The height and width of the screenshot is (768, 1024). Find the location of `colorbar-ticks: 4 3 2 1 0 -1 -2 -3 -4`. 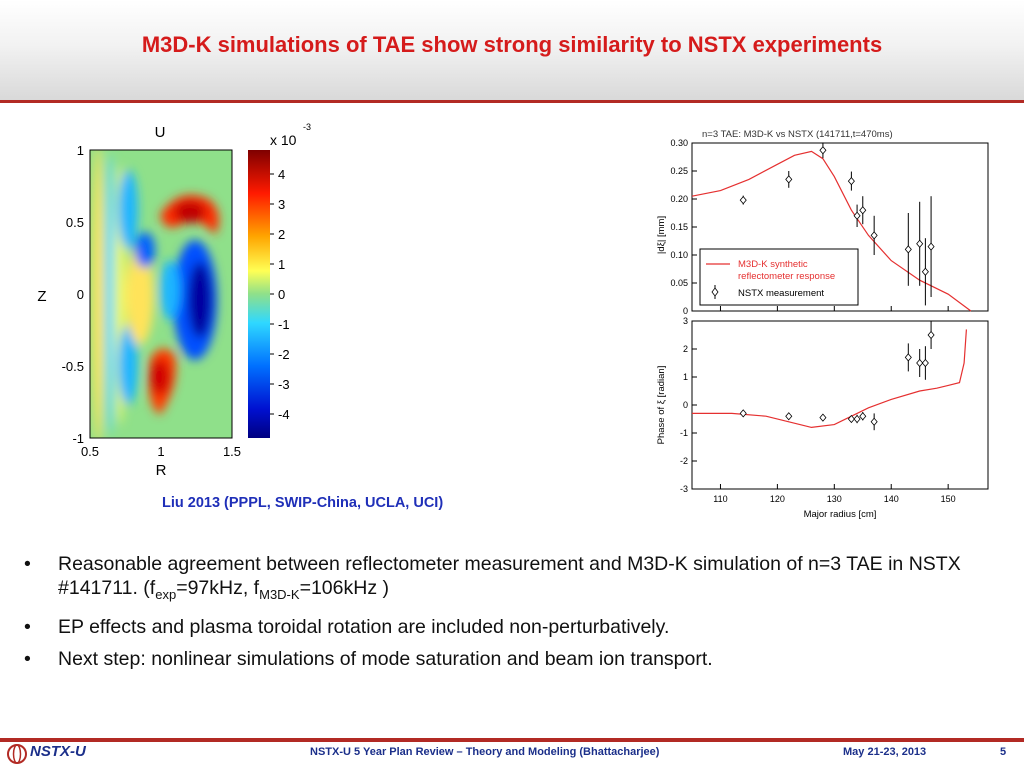

colorbar-ticks: 4 3 2 1 0 -1 -2 -3 -4 is located at coordinates (280, 294).